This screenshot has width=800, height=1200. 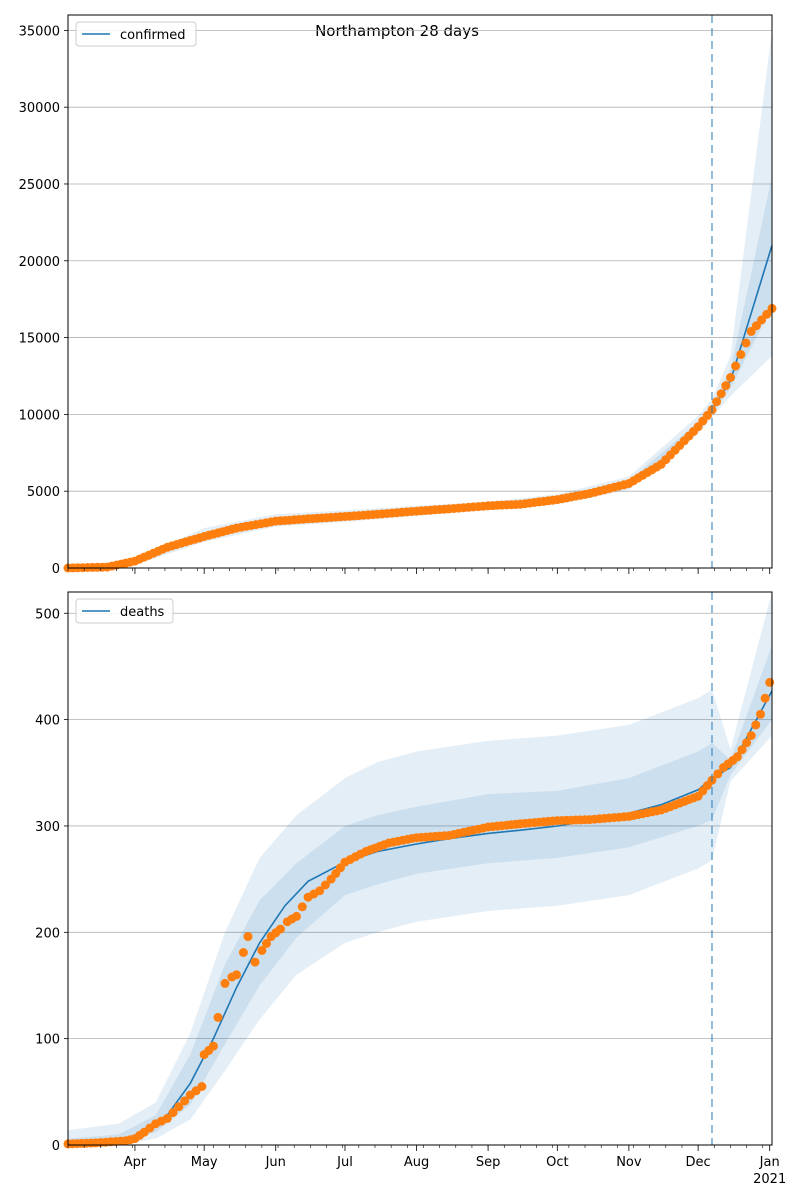 What do you see at coordinates (47, 1040) in the screenshot?
I see `y-tick-label: 100` at bounding box center [47, 1040].